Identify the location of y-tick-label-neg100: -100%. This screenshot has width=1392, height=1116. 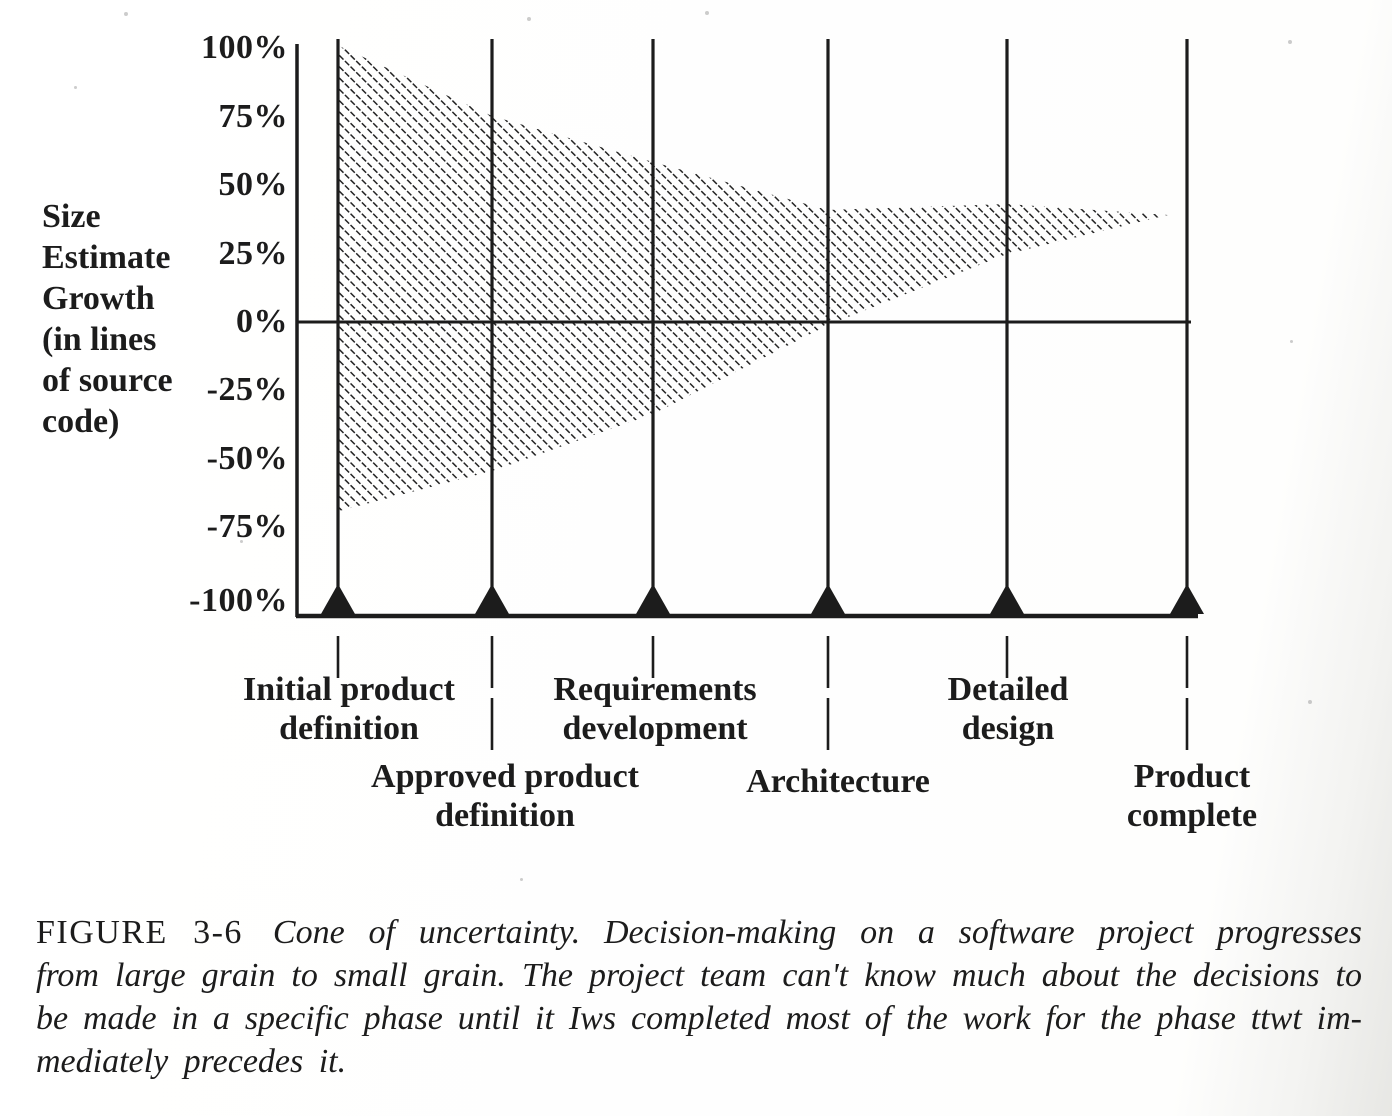
(238, 600).